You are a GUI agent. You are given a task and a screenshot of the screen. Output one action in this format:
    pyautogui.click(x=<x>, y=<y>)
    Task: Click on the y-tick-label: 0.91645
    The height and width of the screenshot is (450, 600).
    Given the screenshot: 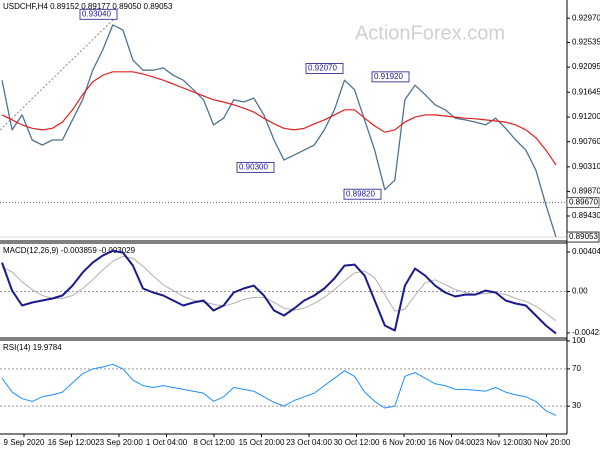 What is the action you would take?
    pyautogui.click(x=586, y=91)
    